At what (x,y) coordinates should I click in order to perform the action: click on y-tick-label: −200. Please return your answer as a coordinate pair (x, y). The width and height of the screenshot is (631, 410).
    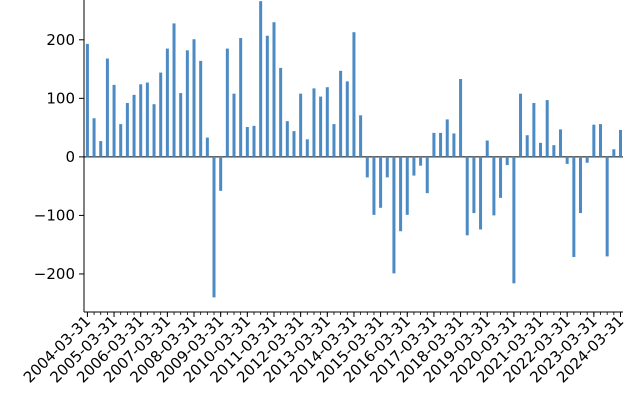
    Looking at the image, I should click on (54, 274).